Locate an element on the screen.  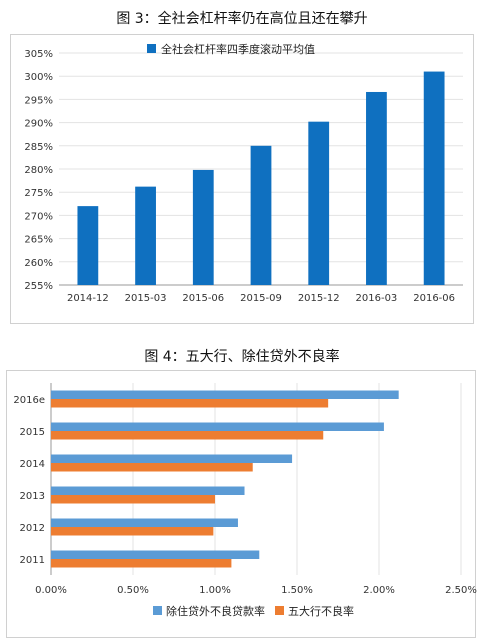
x-tick-label: 1.50% is located at coordinates (297, 590).